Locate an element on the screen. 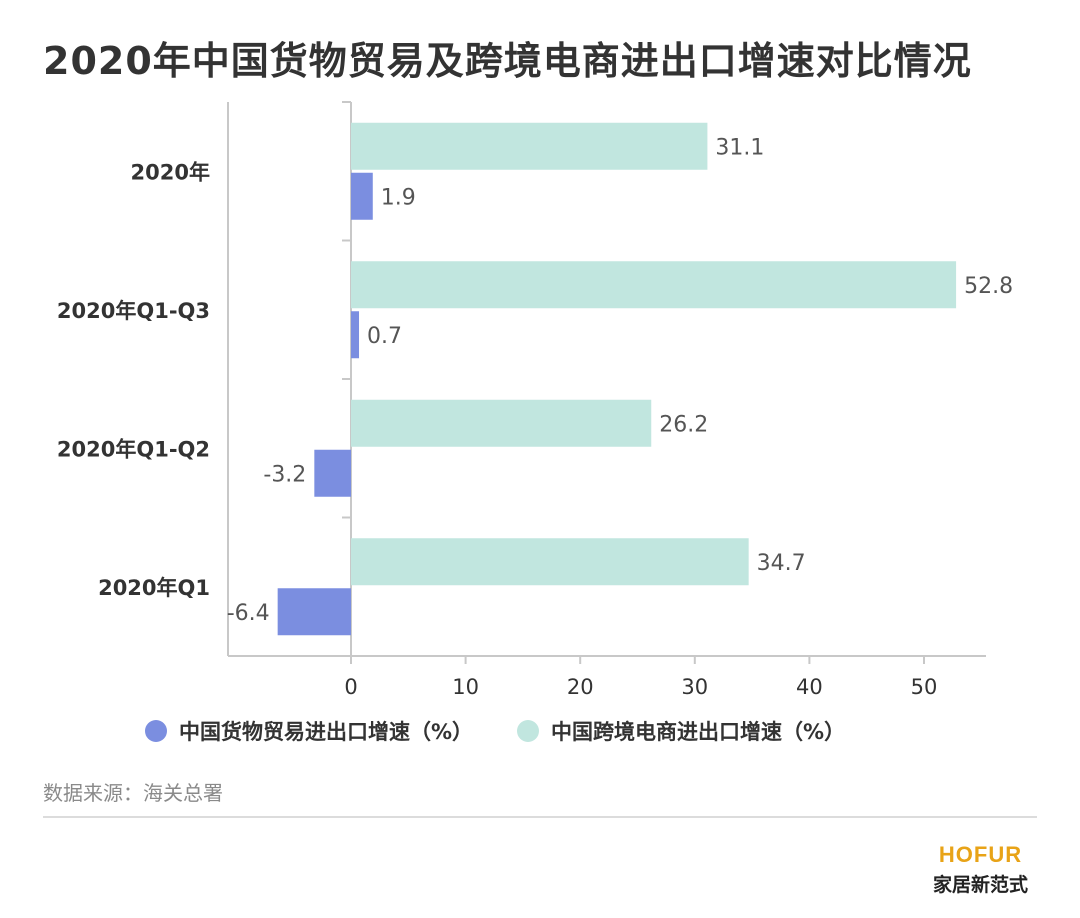 This screenshot has width=1080, height=918. legend-item-cross-border-ecommerce: 中国跨境电商进出口增速（%） is located at coordinates (681, 731).